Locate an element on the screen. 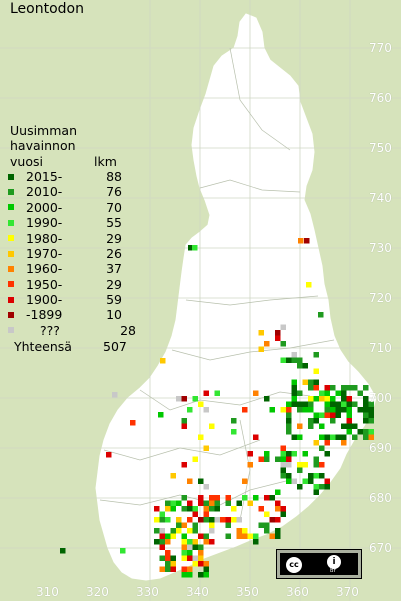 The height and width of the screenshot is (601, 401). y-tick-label: 740 is located at coordinates (380, 198).